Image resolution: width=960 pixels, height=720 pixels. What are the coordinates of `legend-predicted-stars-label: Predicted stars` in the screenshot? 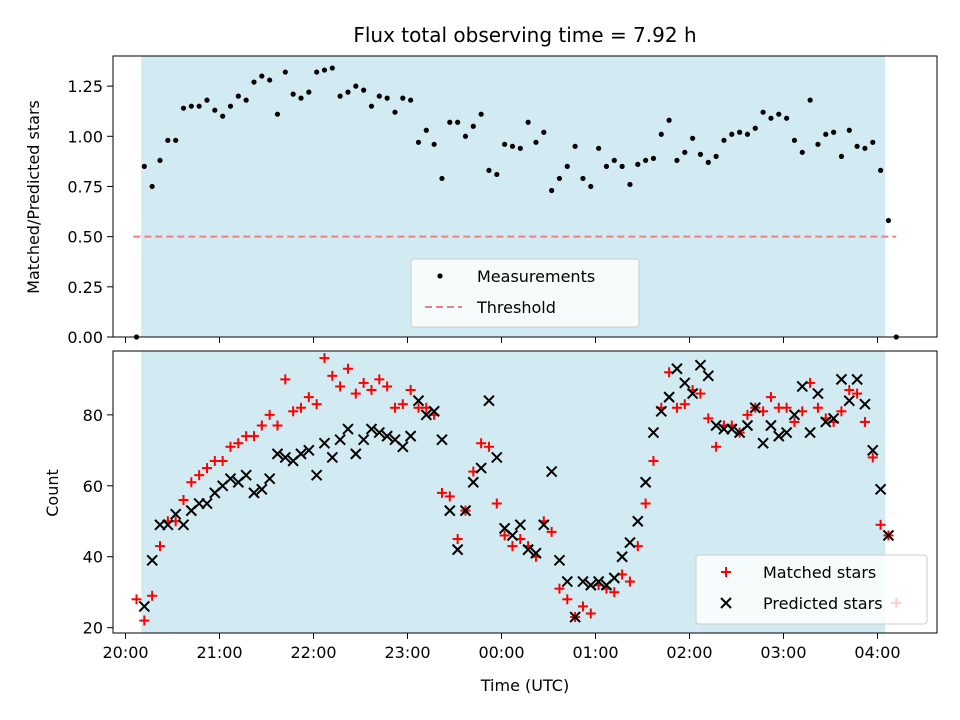 It's located at (823, 603).